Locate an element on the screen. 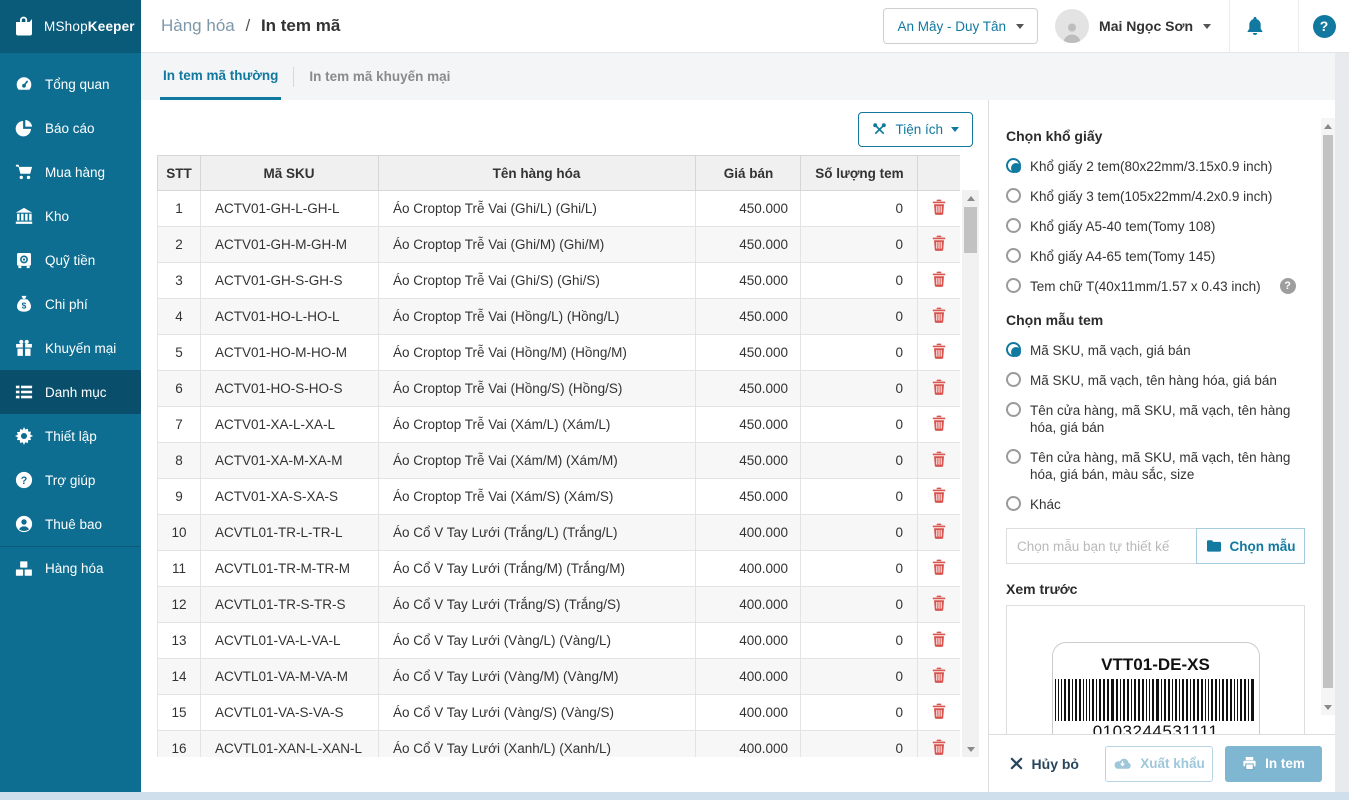  utilities-button: Tiện ích is located at coordinates (915, 129).